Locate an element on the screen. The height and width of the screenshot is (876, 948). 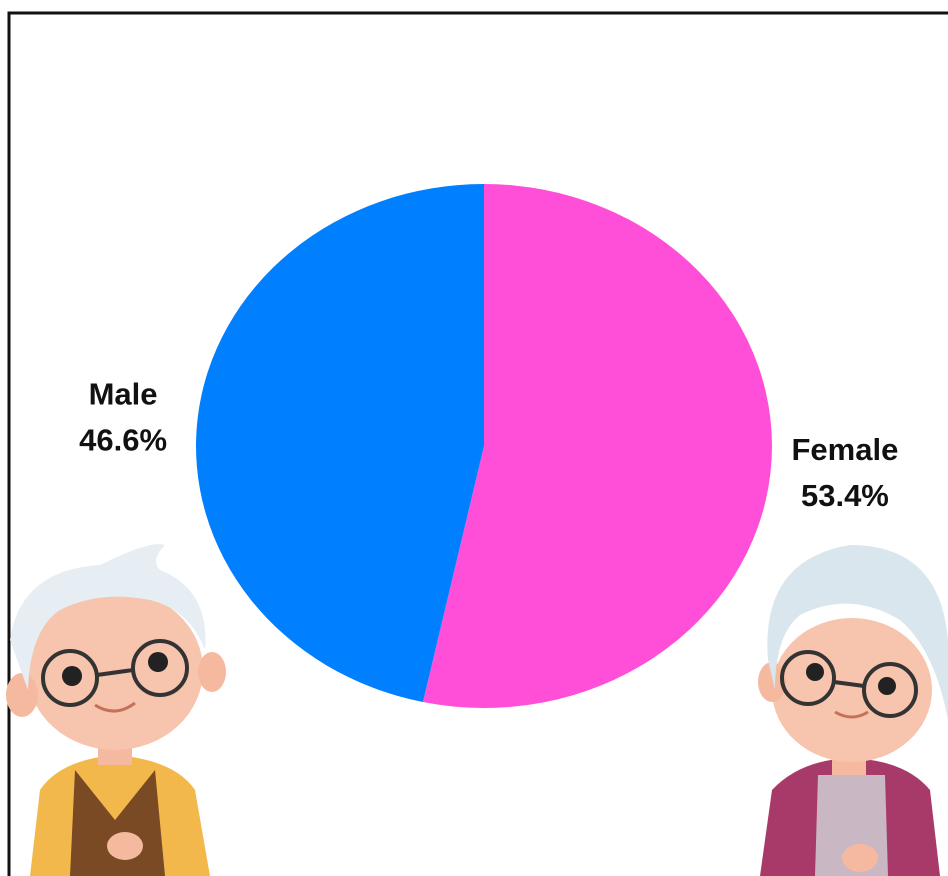
value-label: 46.6% is located at coordinates (123, 439).